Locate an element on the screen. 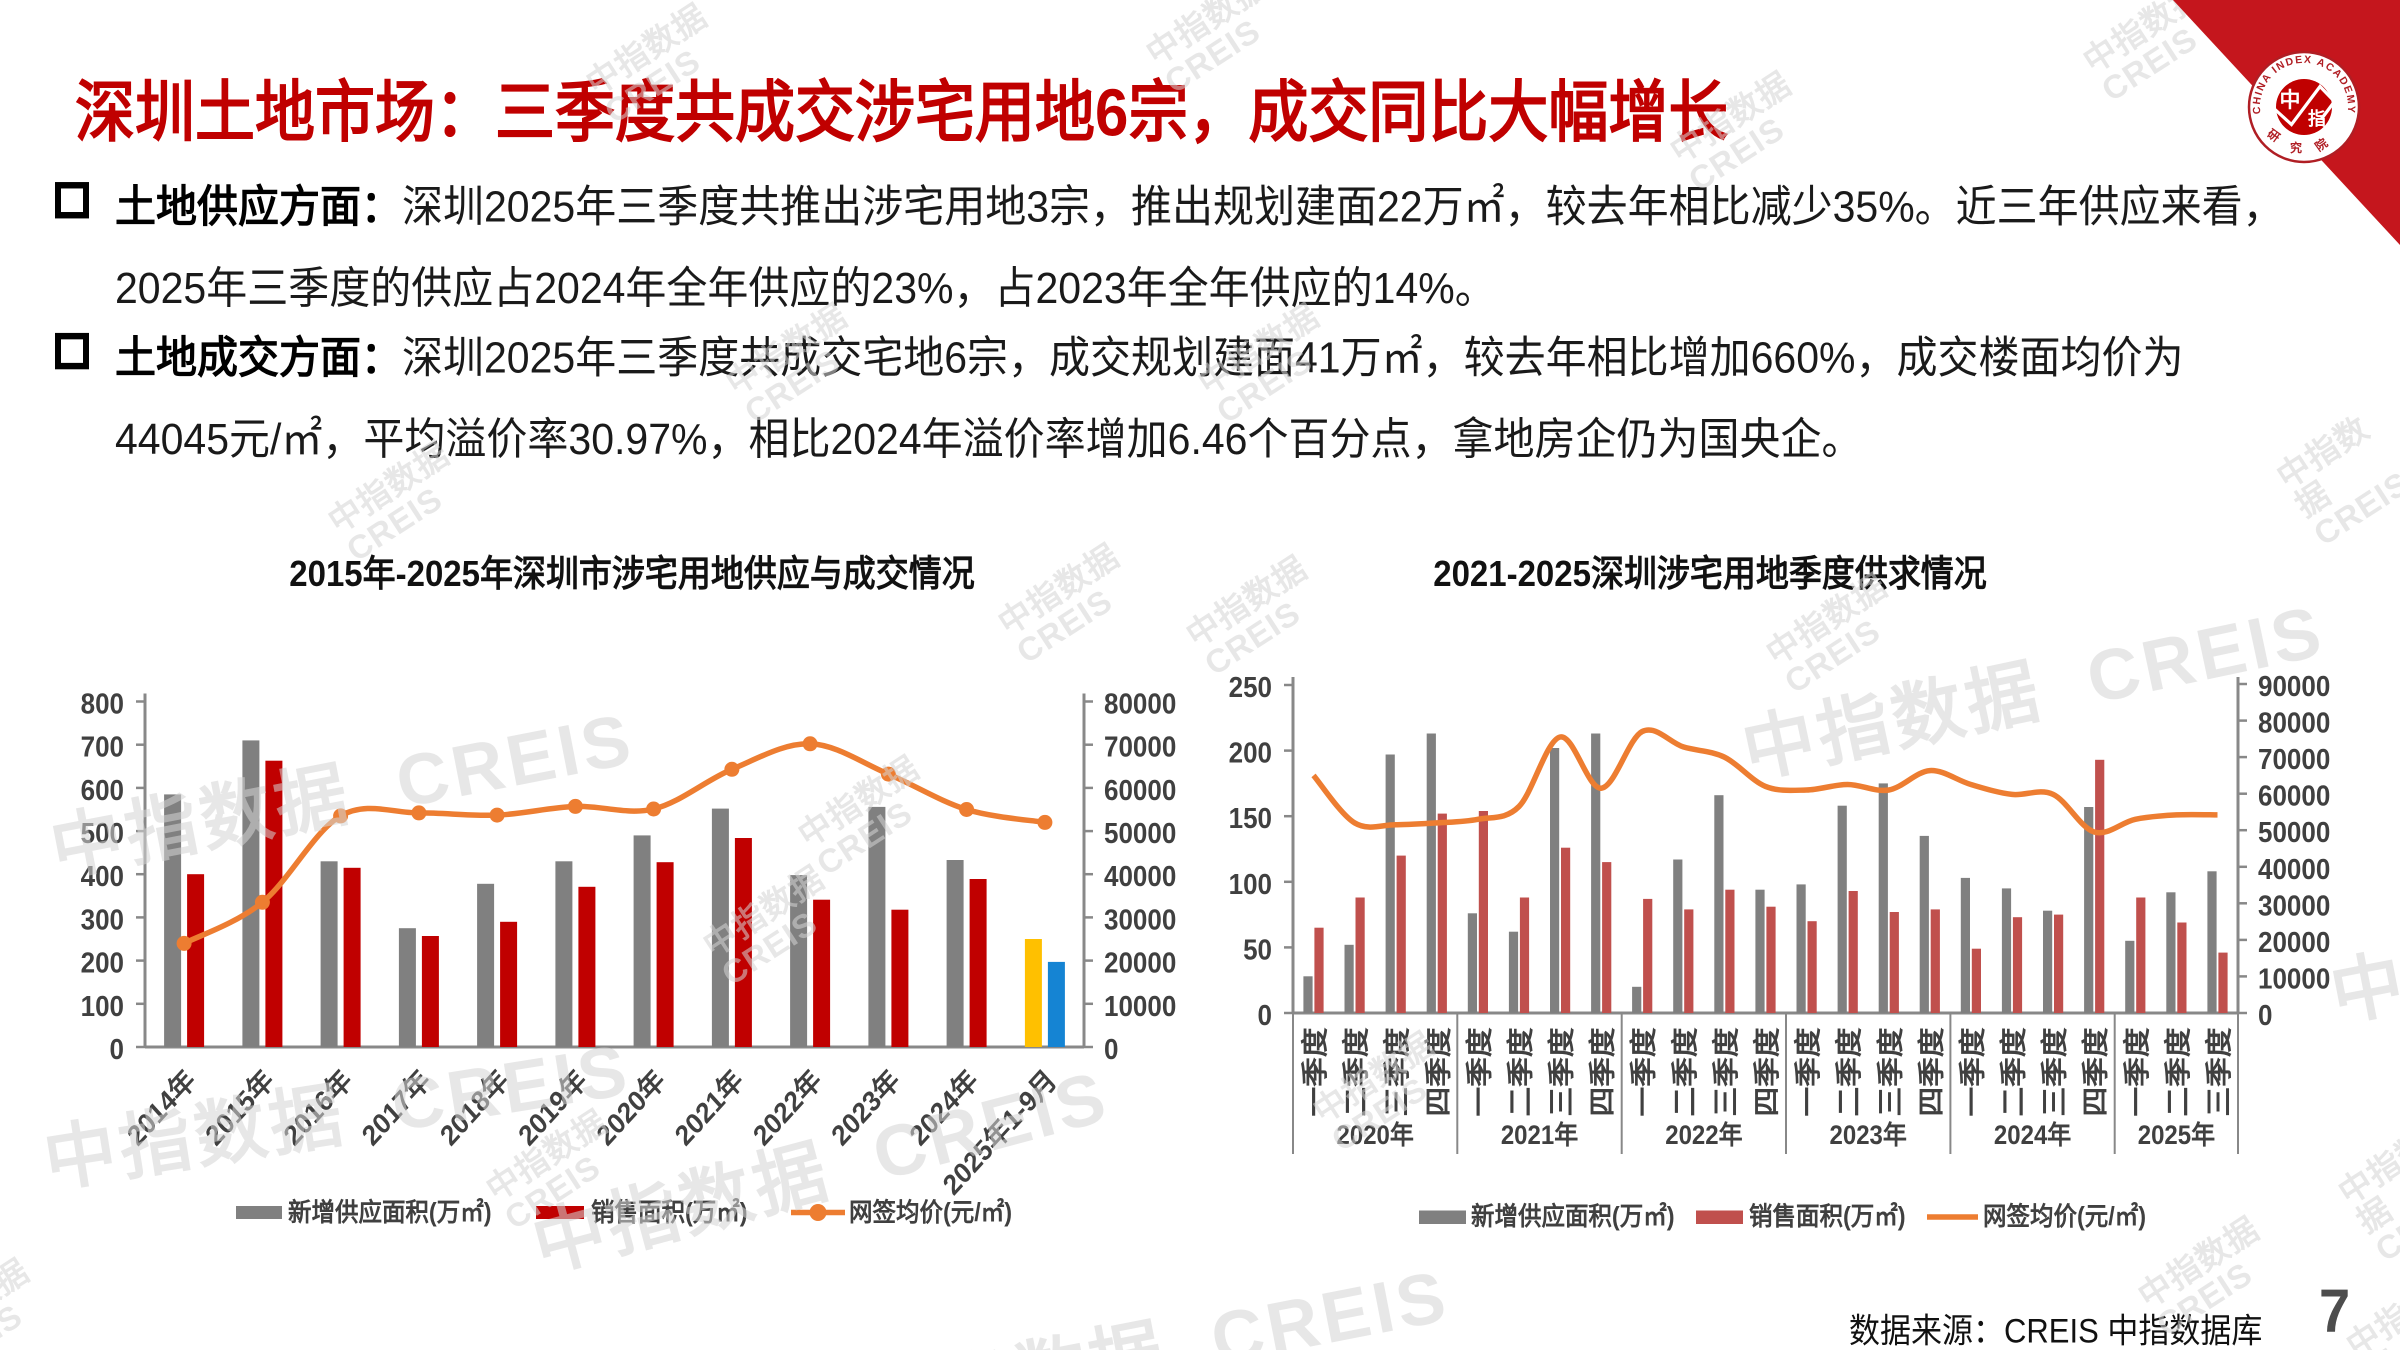 Image resolution: width=2400 pixels, height=1350 pixels. svg-text: 700 is located at coordinates (102, 747).